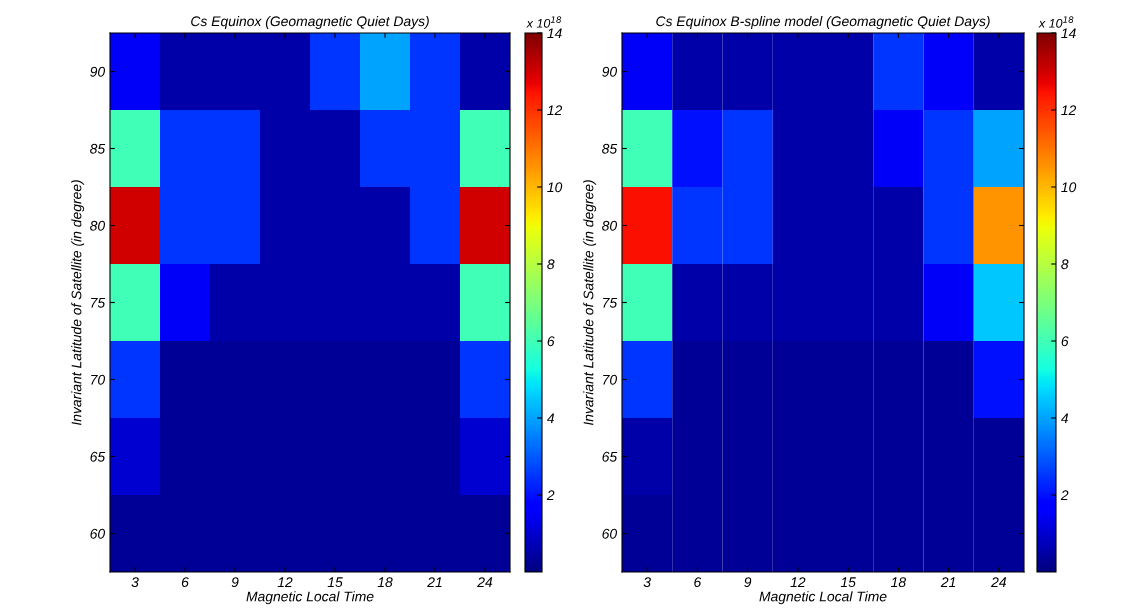  I want to click on chart-title: Cs Equinox B-spline model (Geomagnetic Quiet Days), so click(823, 22).